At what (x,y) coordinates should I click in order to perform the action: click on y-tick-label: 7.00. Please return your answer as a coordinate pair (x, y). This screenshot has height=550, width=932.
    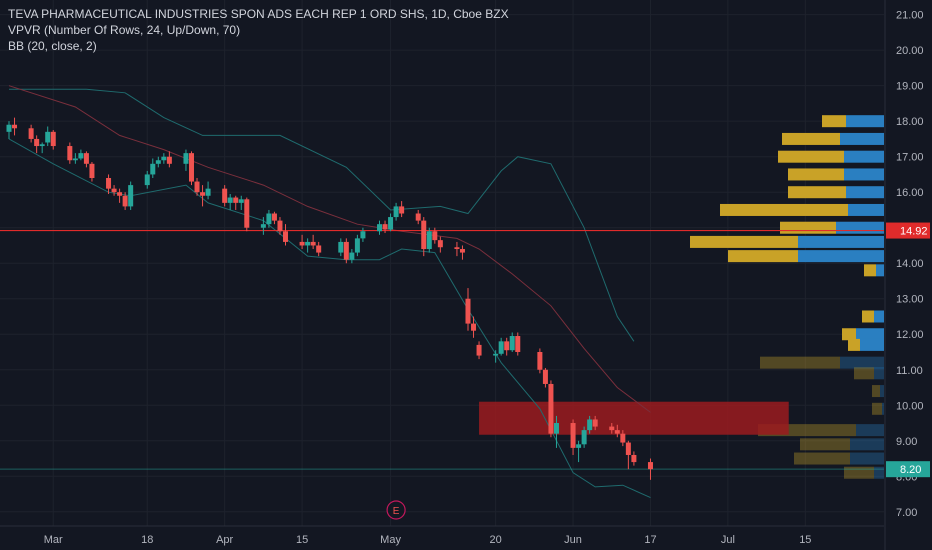
    Looking at the image, I should click on (906, 513).